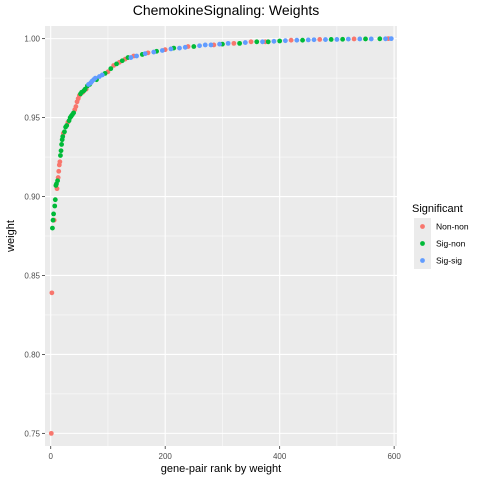 The width and height of the screenshot is (480, 480). I want to click on y-tick-label: 0.90, so click(32, 197).